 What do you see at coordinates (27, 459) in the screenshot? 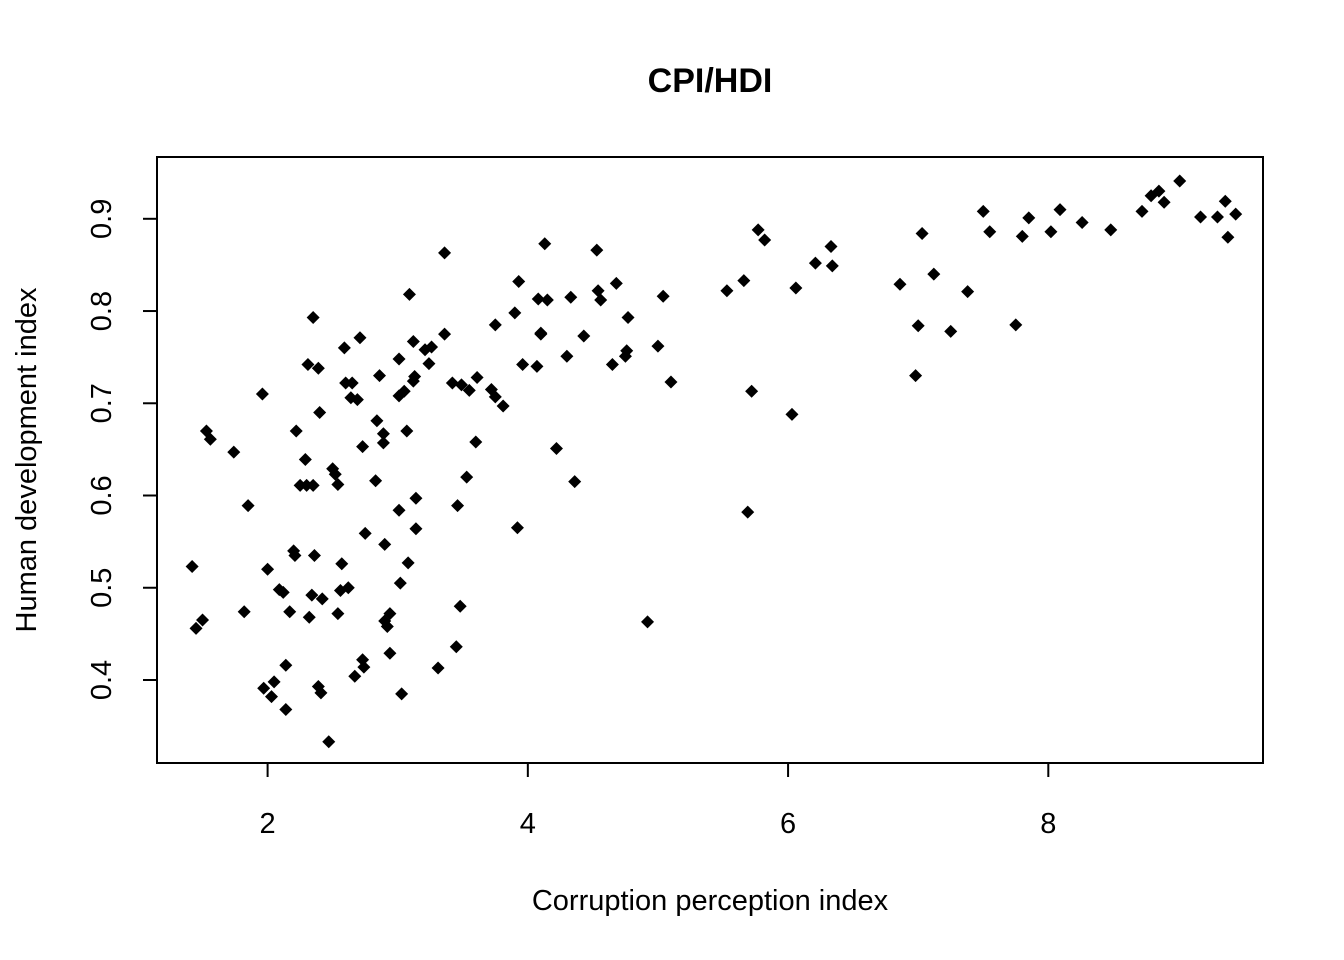
I see `y-axis-label: Human development index` at bounding box center [27, 459].